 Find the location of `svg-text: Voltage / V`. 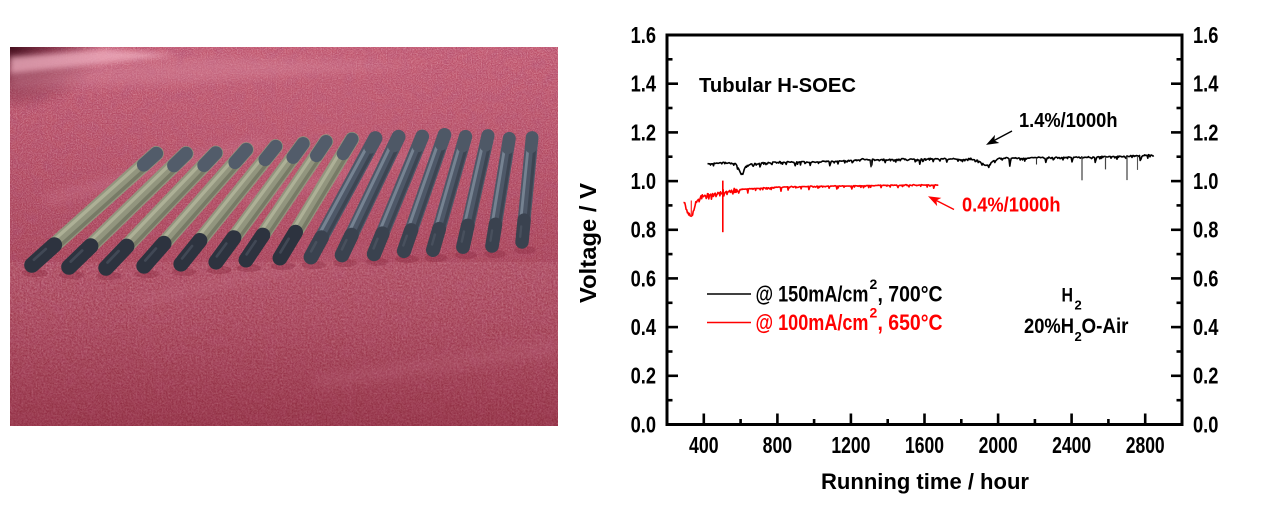

svg-text: Voltage / V is located at coordinates (588, 242).